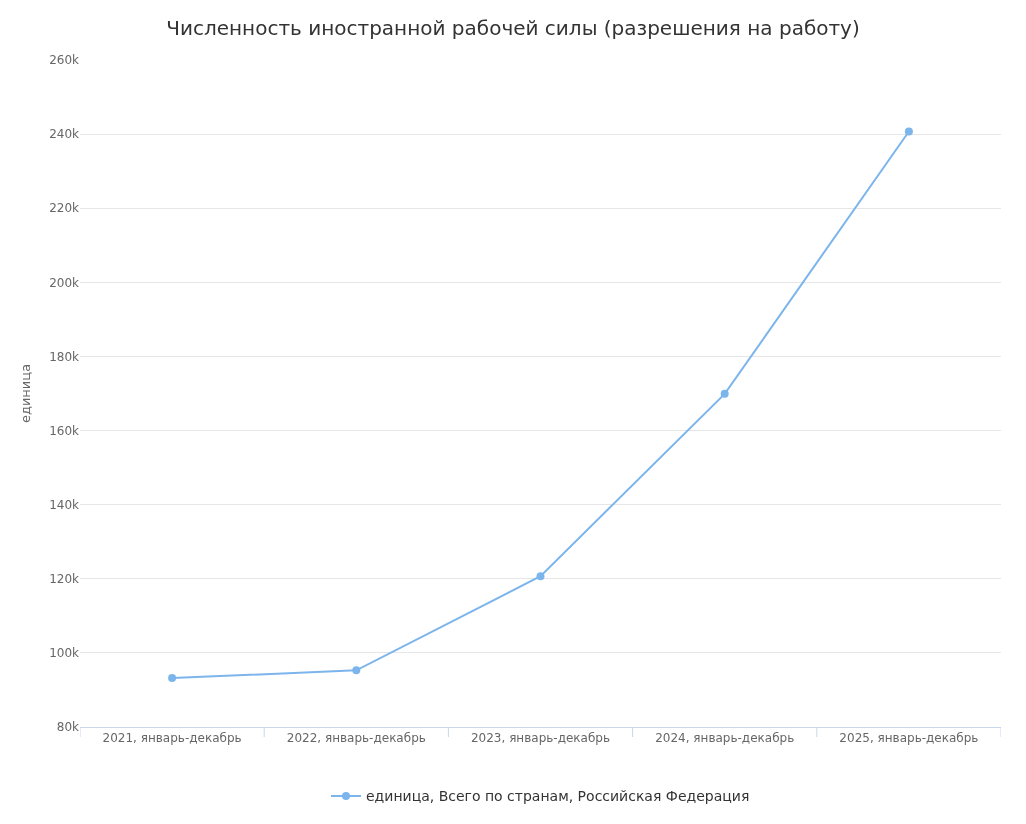 The image size is (1026, 824). Describe the element at coordinates (356, 738) in the screenshot. I see `x-tick-label: 2022, январь-декабрь` at that location.